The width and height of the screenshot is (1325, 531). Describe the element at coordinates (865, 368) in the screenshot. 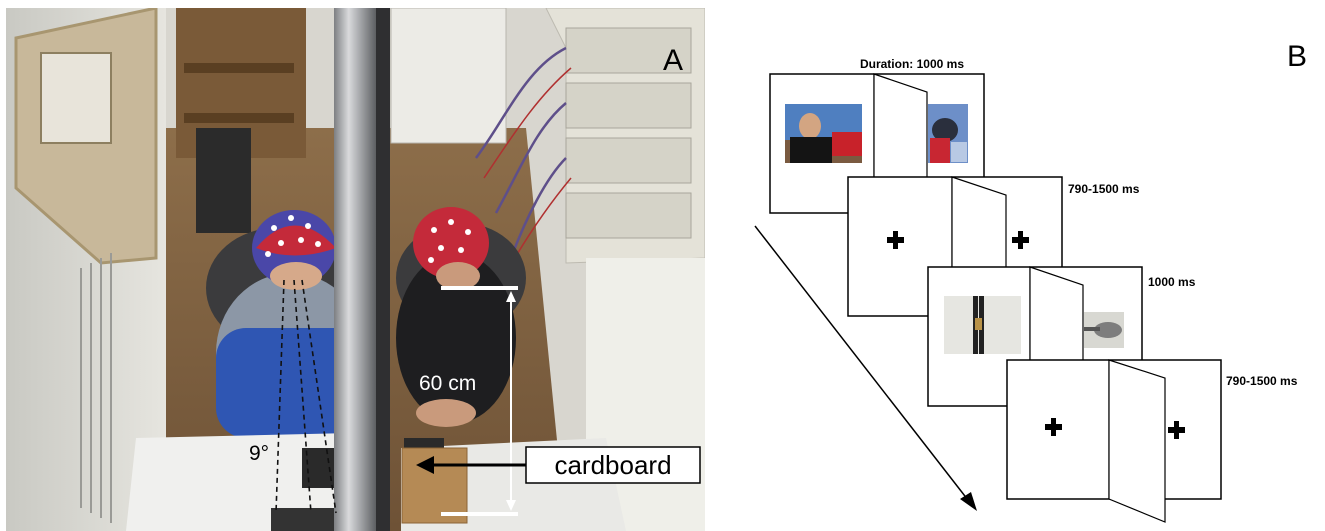

I see `time-arrow` at that location.